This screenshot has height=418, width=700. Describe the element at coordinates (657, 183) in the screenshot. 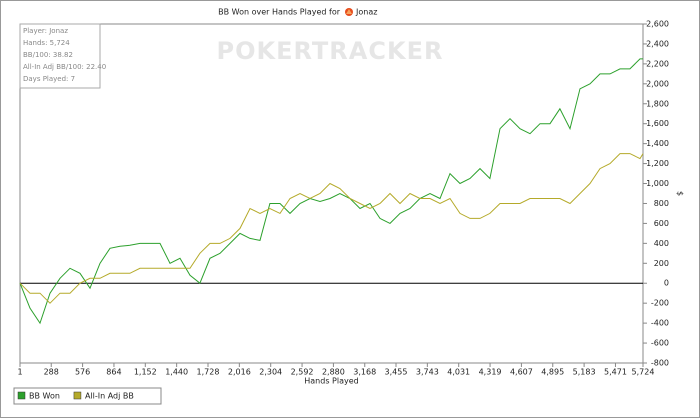

I see `y-tick-label: 1,000` at that location.